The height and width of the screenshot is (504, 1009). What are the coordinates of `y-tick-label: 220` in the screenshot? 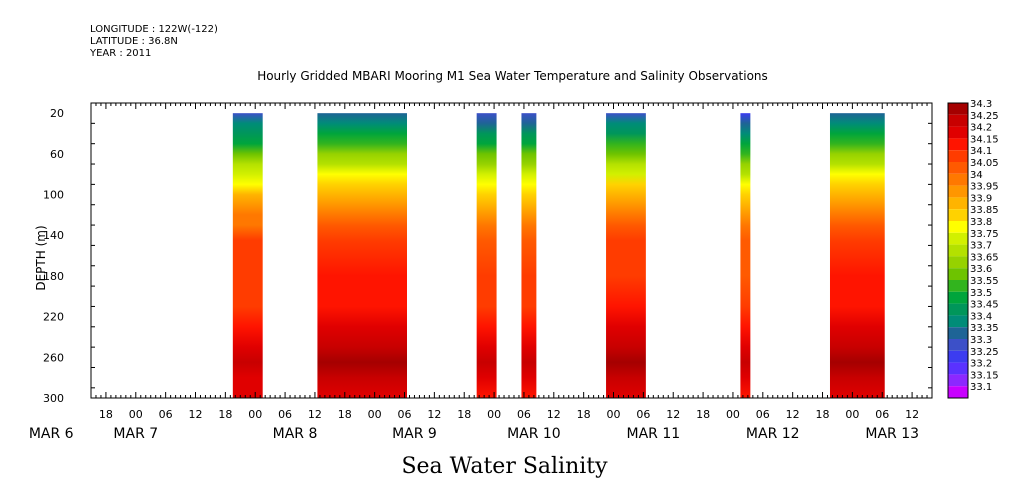 It's located at (53, 317).